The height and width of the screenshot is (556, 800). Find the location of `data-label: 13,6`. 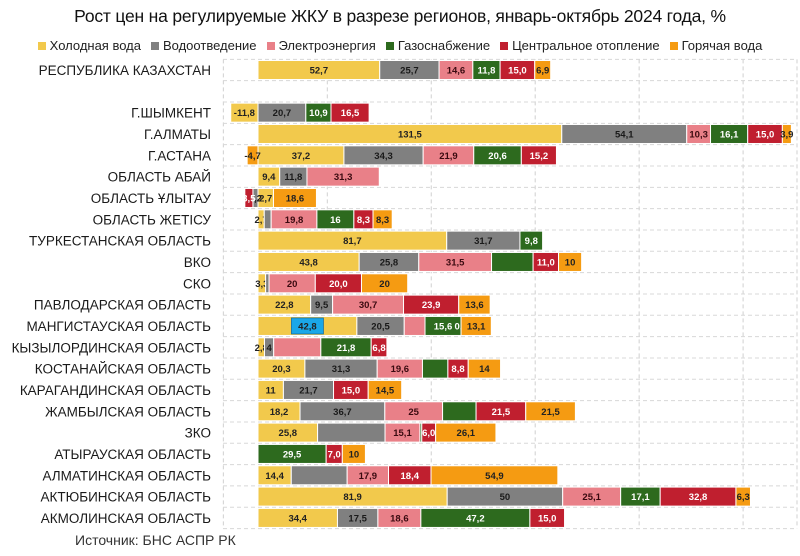

data-label: 13,6 is located at coordinates (474, 305).